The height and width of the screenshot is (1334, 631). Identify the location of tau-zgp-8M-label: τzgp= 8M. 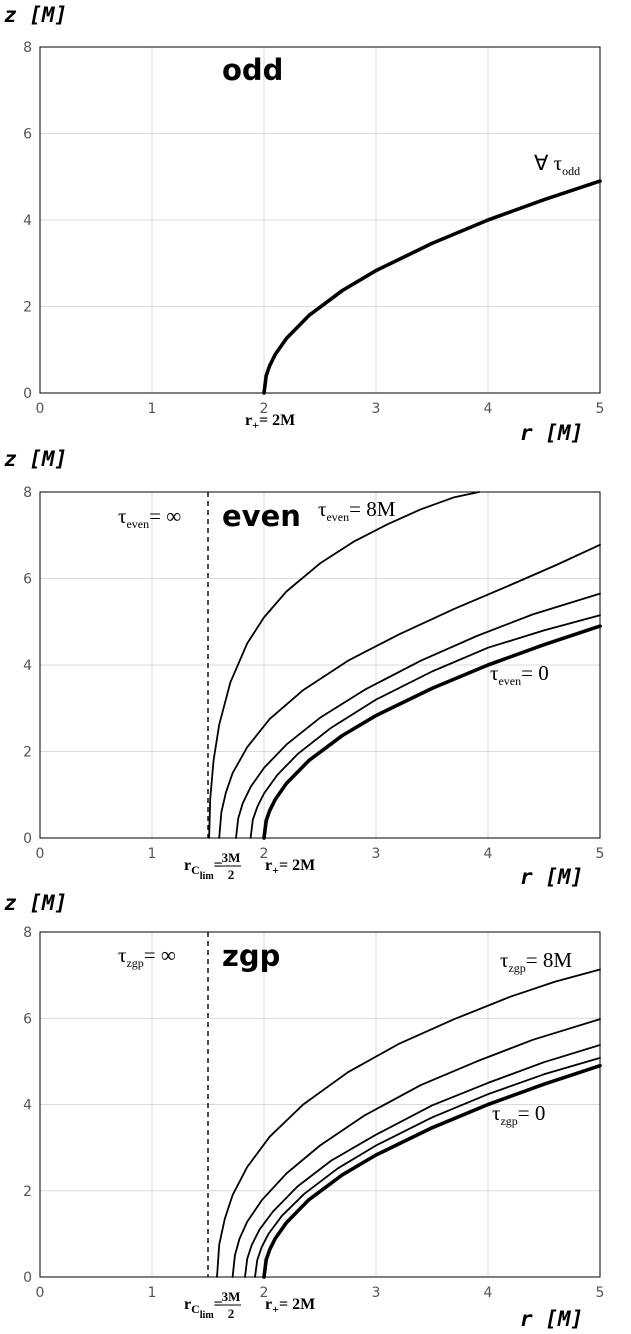
(536, 961).